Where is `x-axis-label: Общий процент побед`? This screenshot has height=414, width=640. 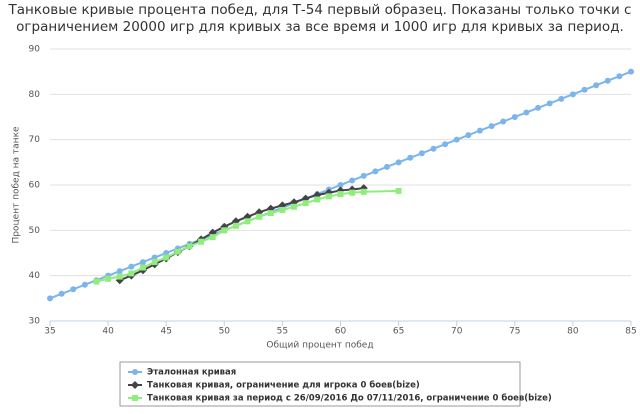
x-axis-label: Общий процент побед is located at coordinates (319, 346).